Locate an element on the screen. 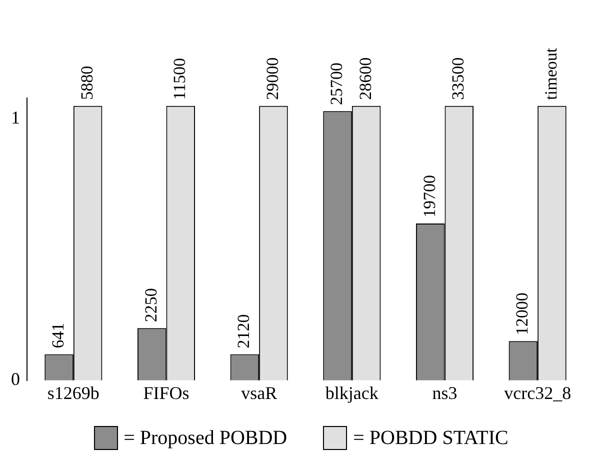 This screenshot has width=602, height=472. annotation: 2250 is located at coordinates (150, 305).